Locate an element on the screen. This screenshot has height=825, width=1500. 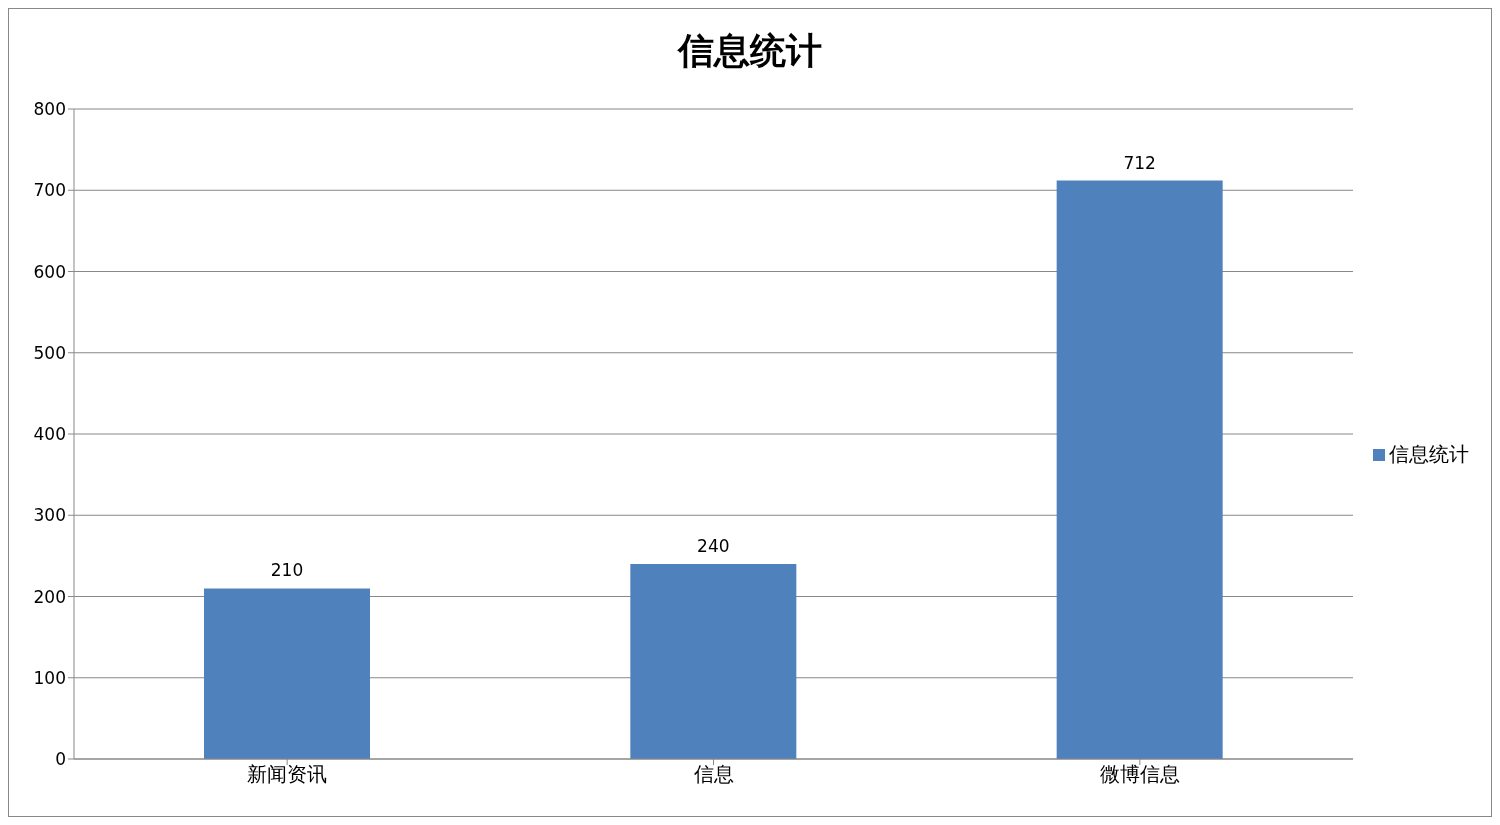
y-tick-label: 600 is located at coordinates (49, 271).